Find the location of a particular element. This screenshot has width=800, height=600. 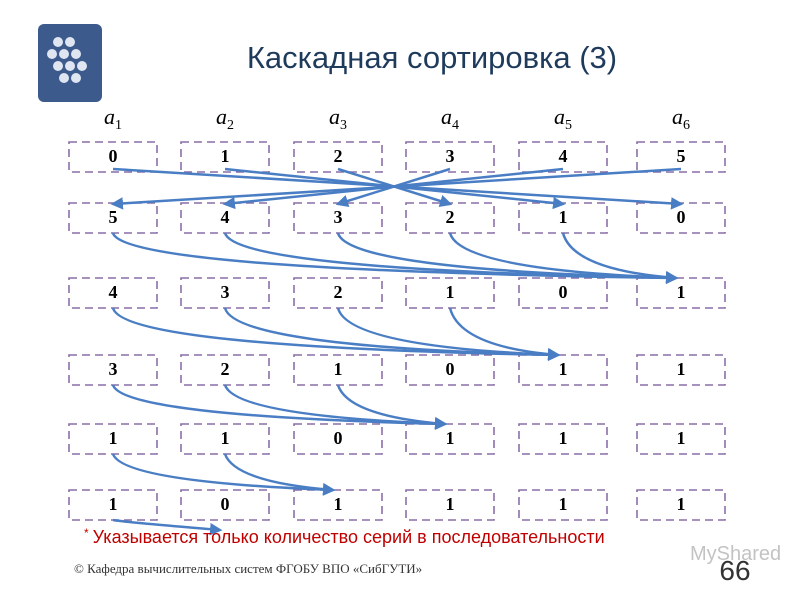

page-number: 66 is located at coordinates (734, 570).